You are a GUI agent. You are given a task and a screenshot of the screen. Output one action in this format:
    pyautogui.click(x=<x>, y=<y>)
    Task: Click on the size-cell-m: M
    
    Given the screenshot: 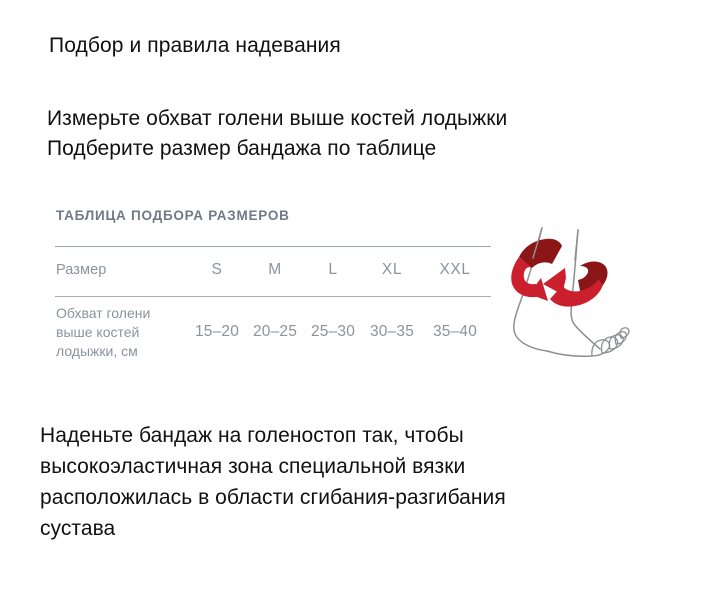 What is the action you would take?
    pyautogui.click(x=275, y=269)
    